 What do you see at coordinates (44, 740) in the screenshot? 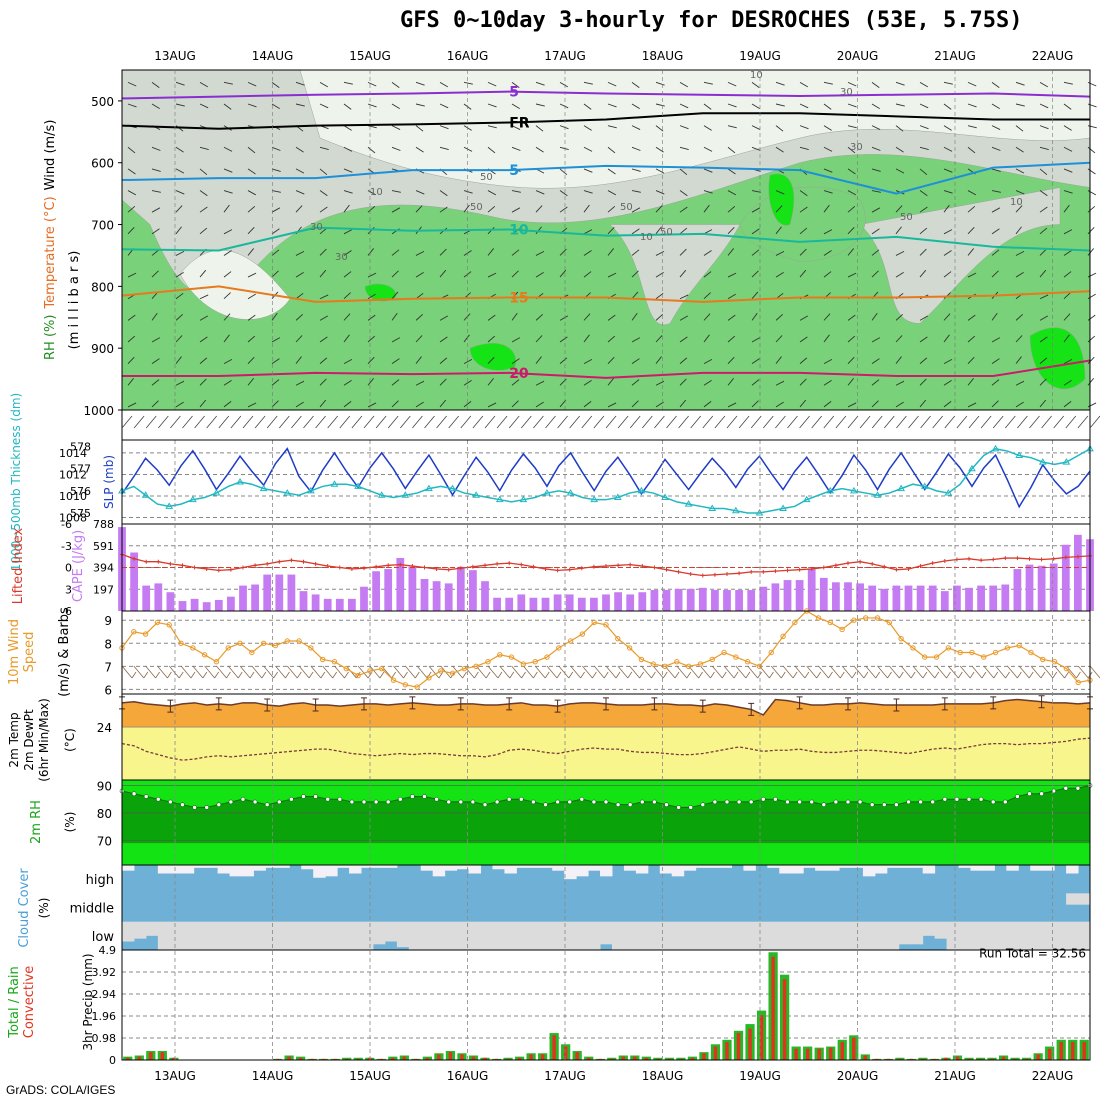
I see `temp-label-line: (6hr Min/Max)` at bounding box center [44, 740].